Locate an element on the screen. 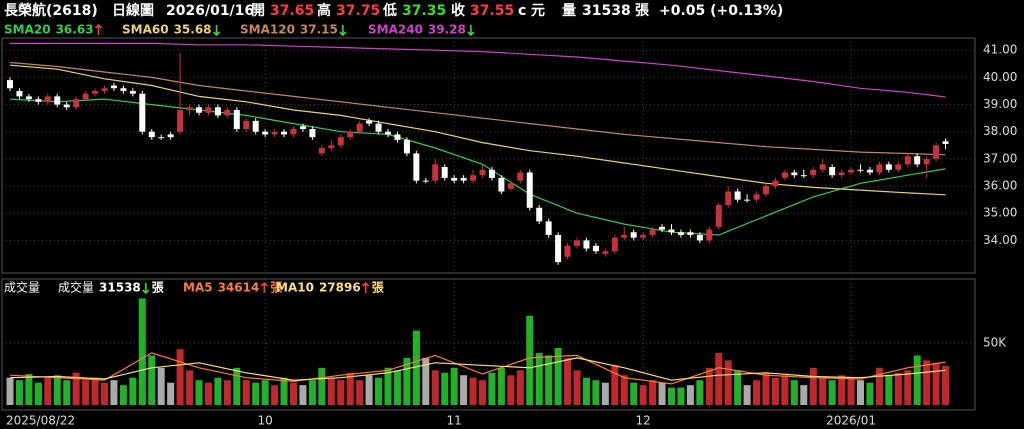  legend-value: 37.15 is located at coordinates (319, 30).